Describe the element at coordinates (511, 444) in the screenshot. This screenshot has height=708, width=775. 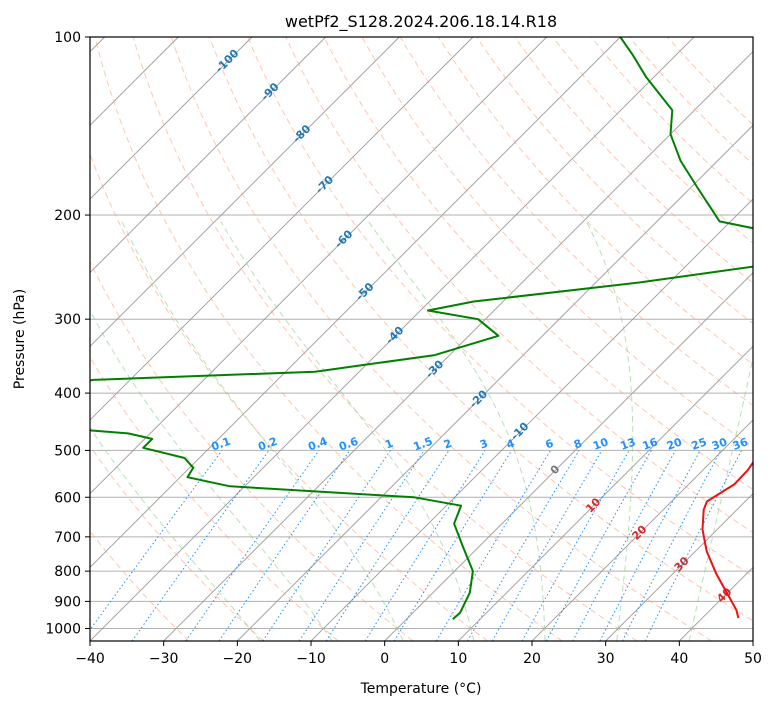
I see `mixing-ratio-label: 4` at that location.